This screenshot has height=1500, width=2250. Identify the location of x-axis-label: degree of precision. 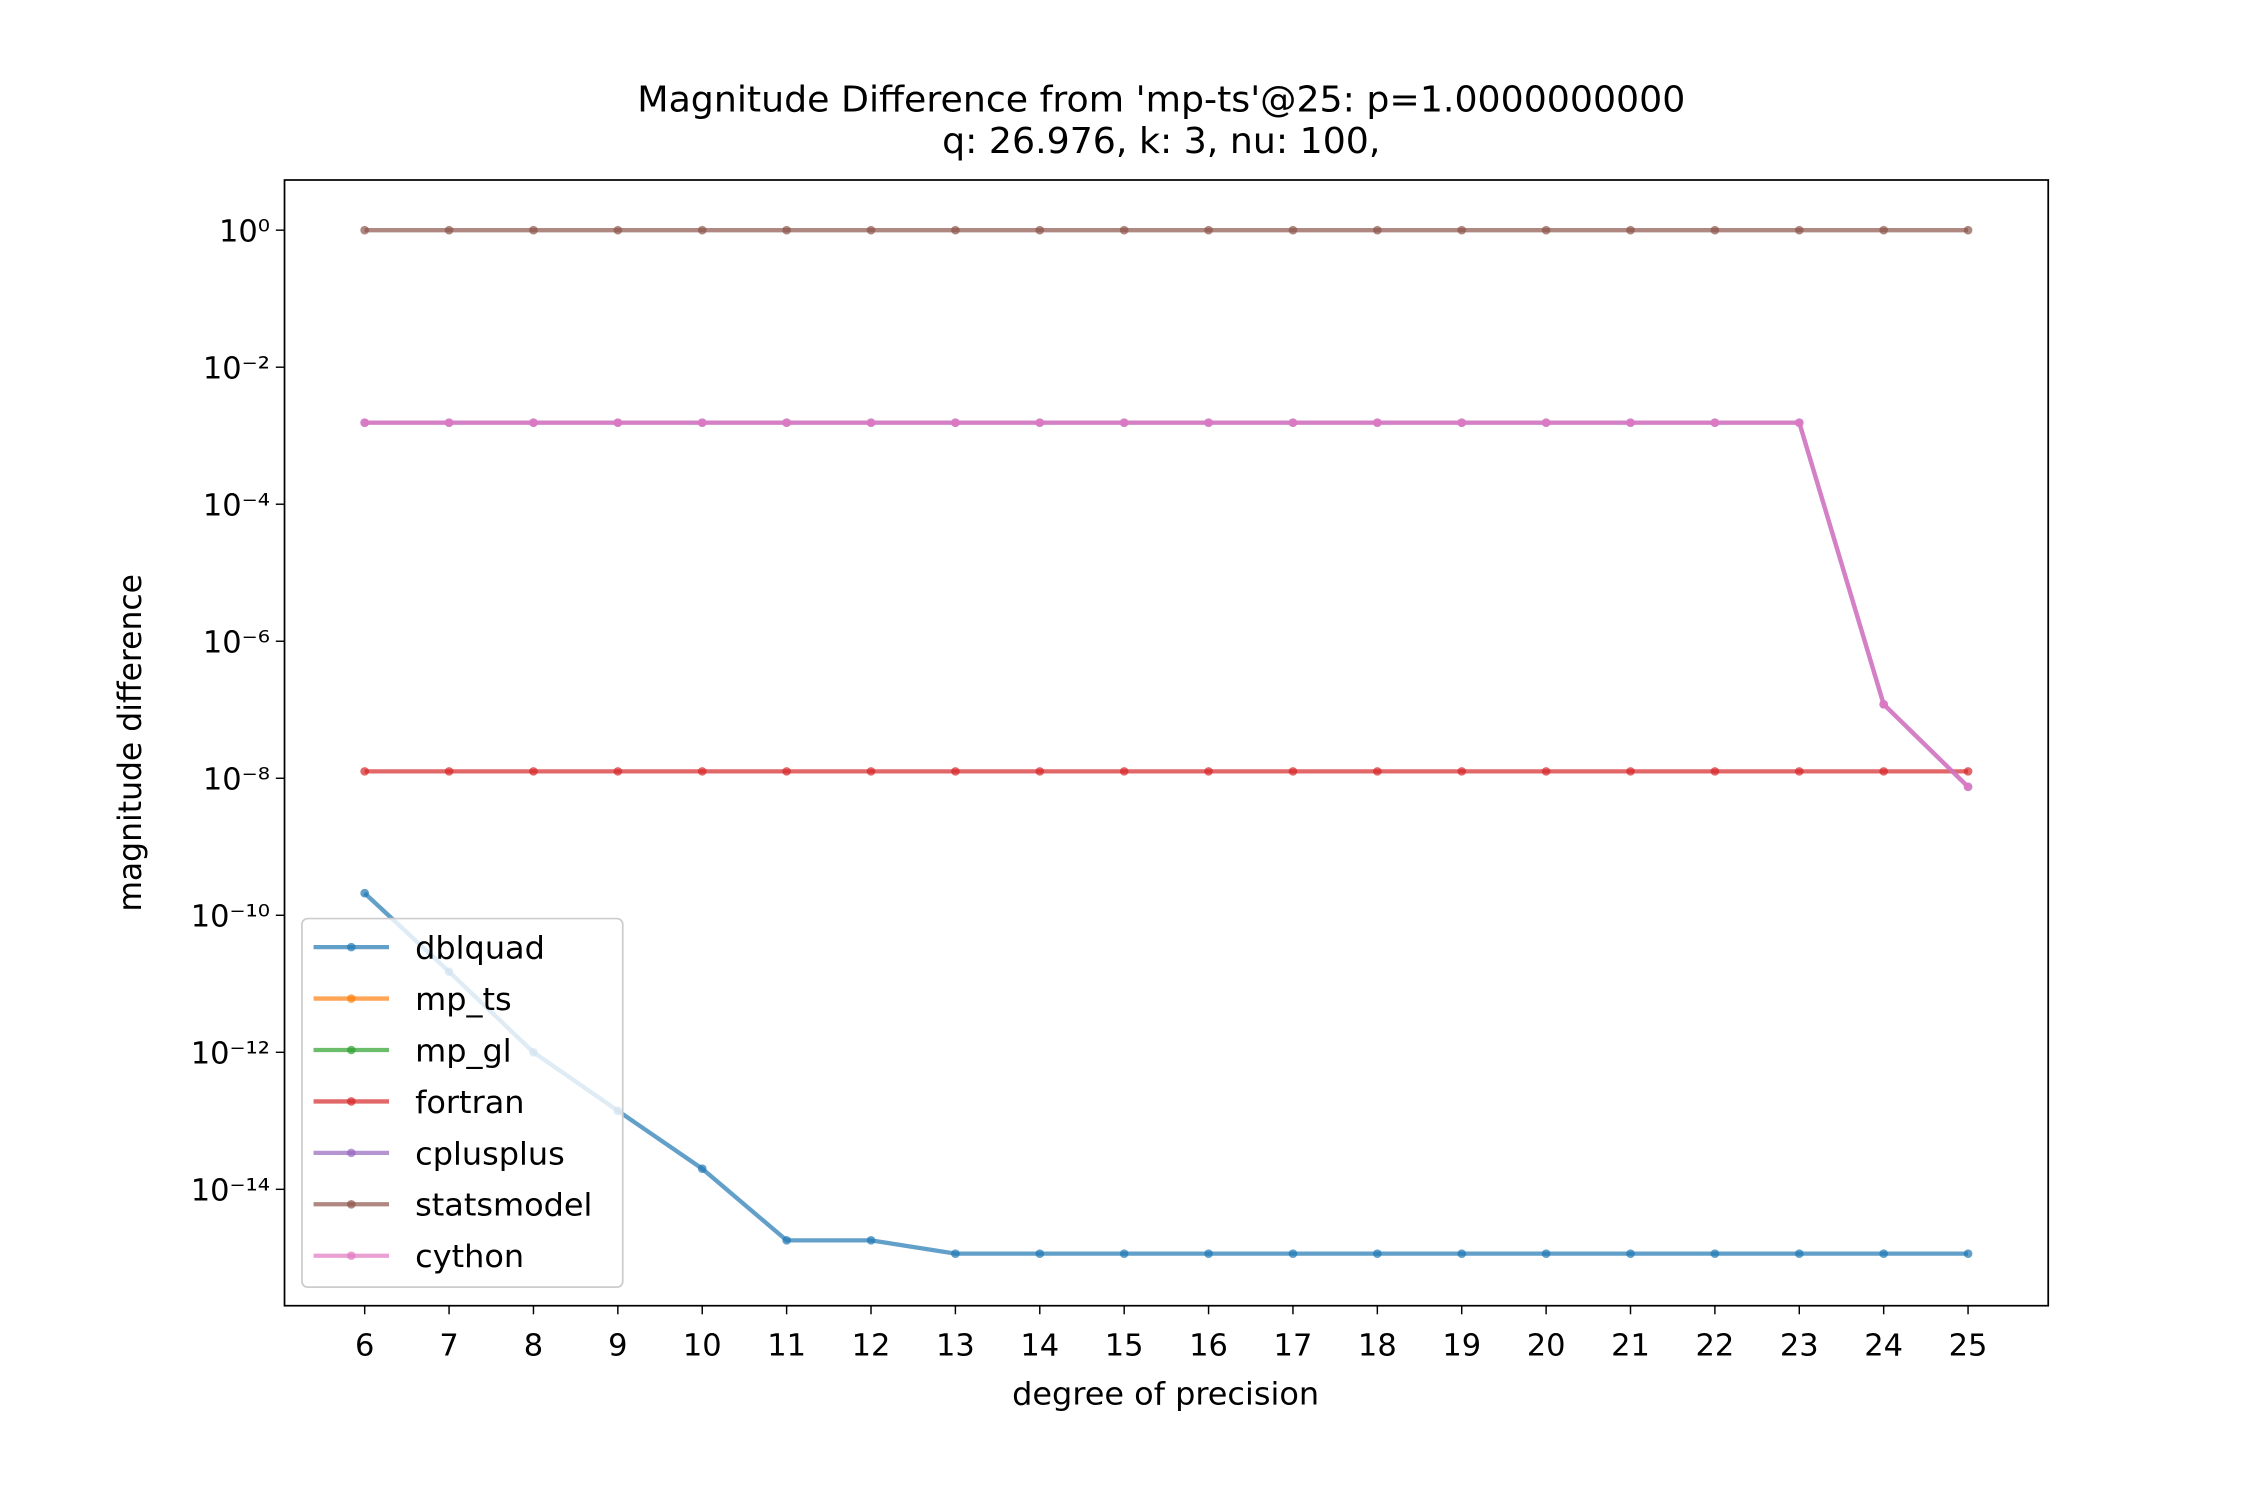
(1165, 1395).